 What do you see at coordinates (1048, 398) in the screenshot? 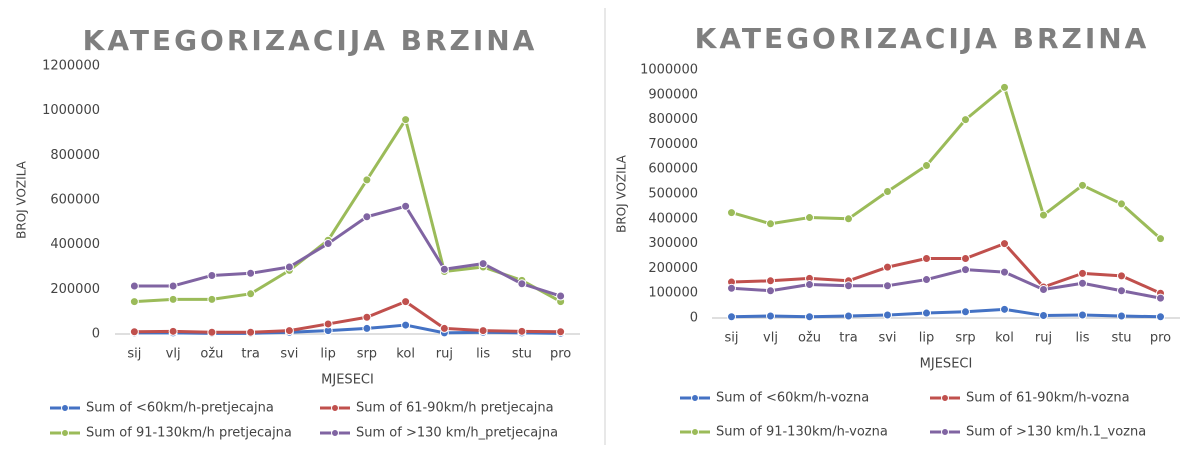
I see `legend-label: Sum of 61-90km/h-vozna` at bounding box center [1048, 398].